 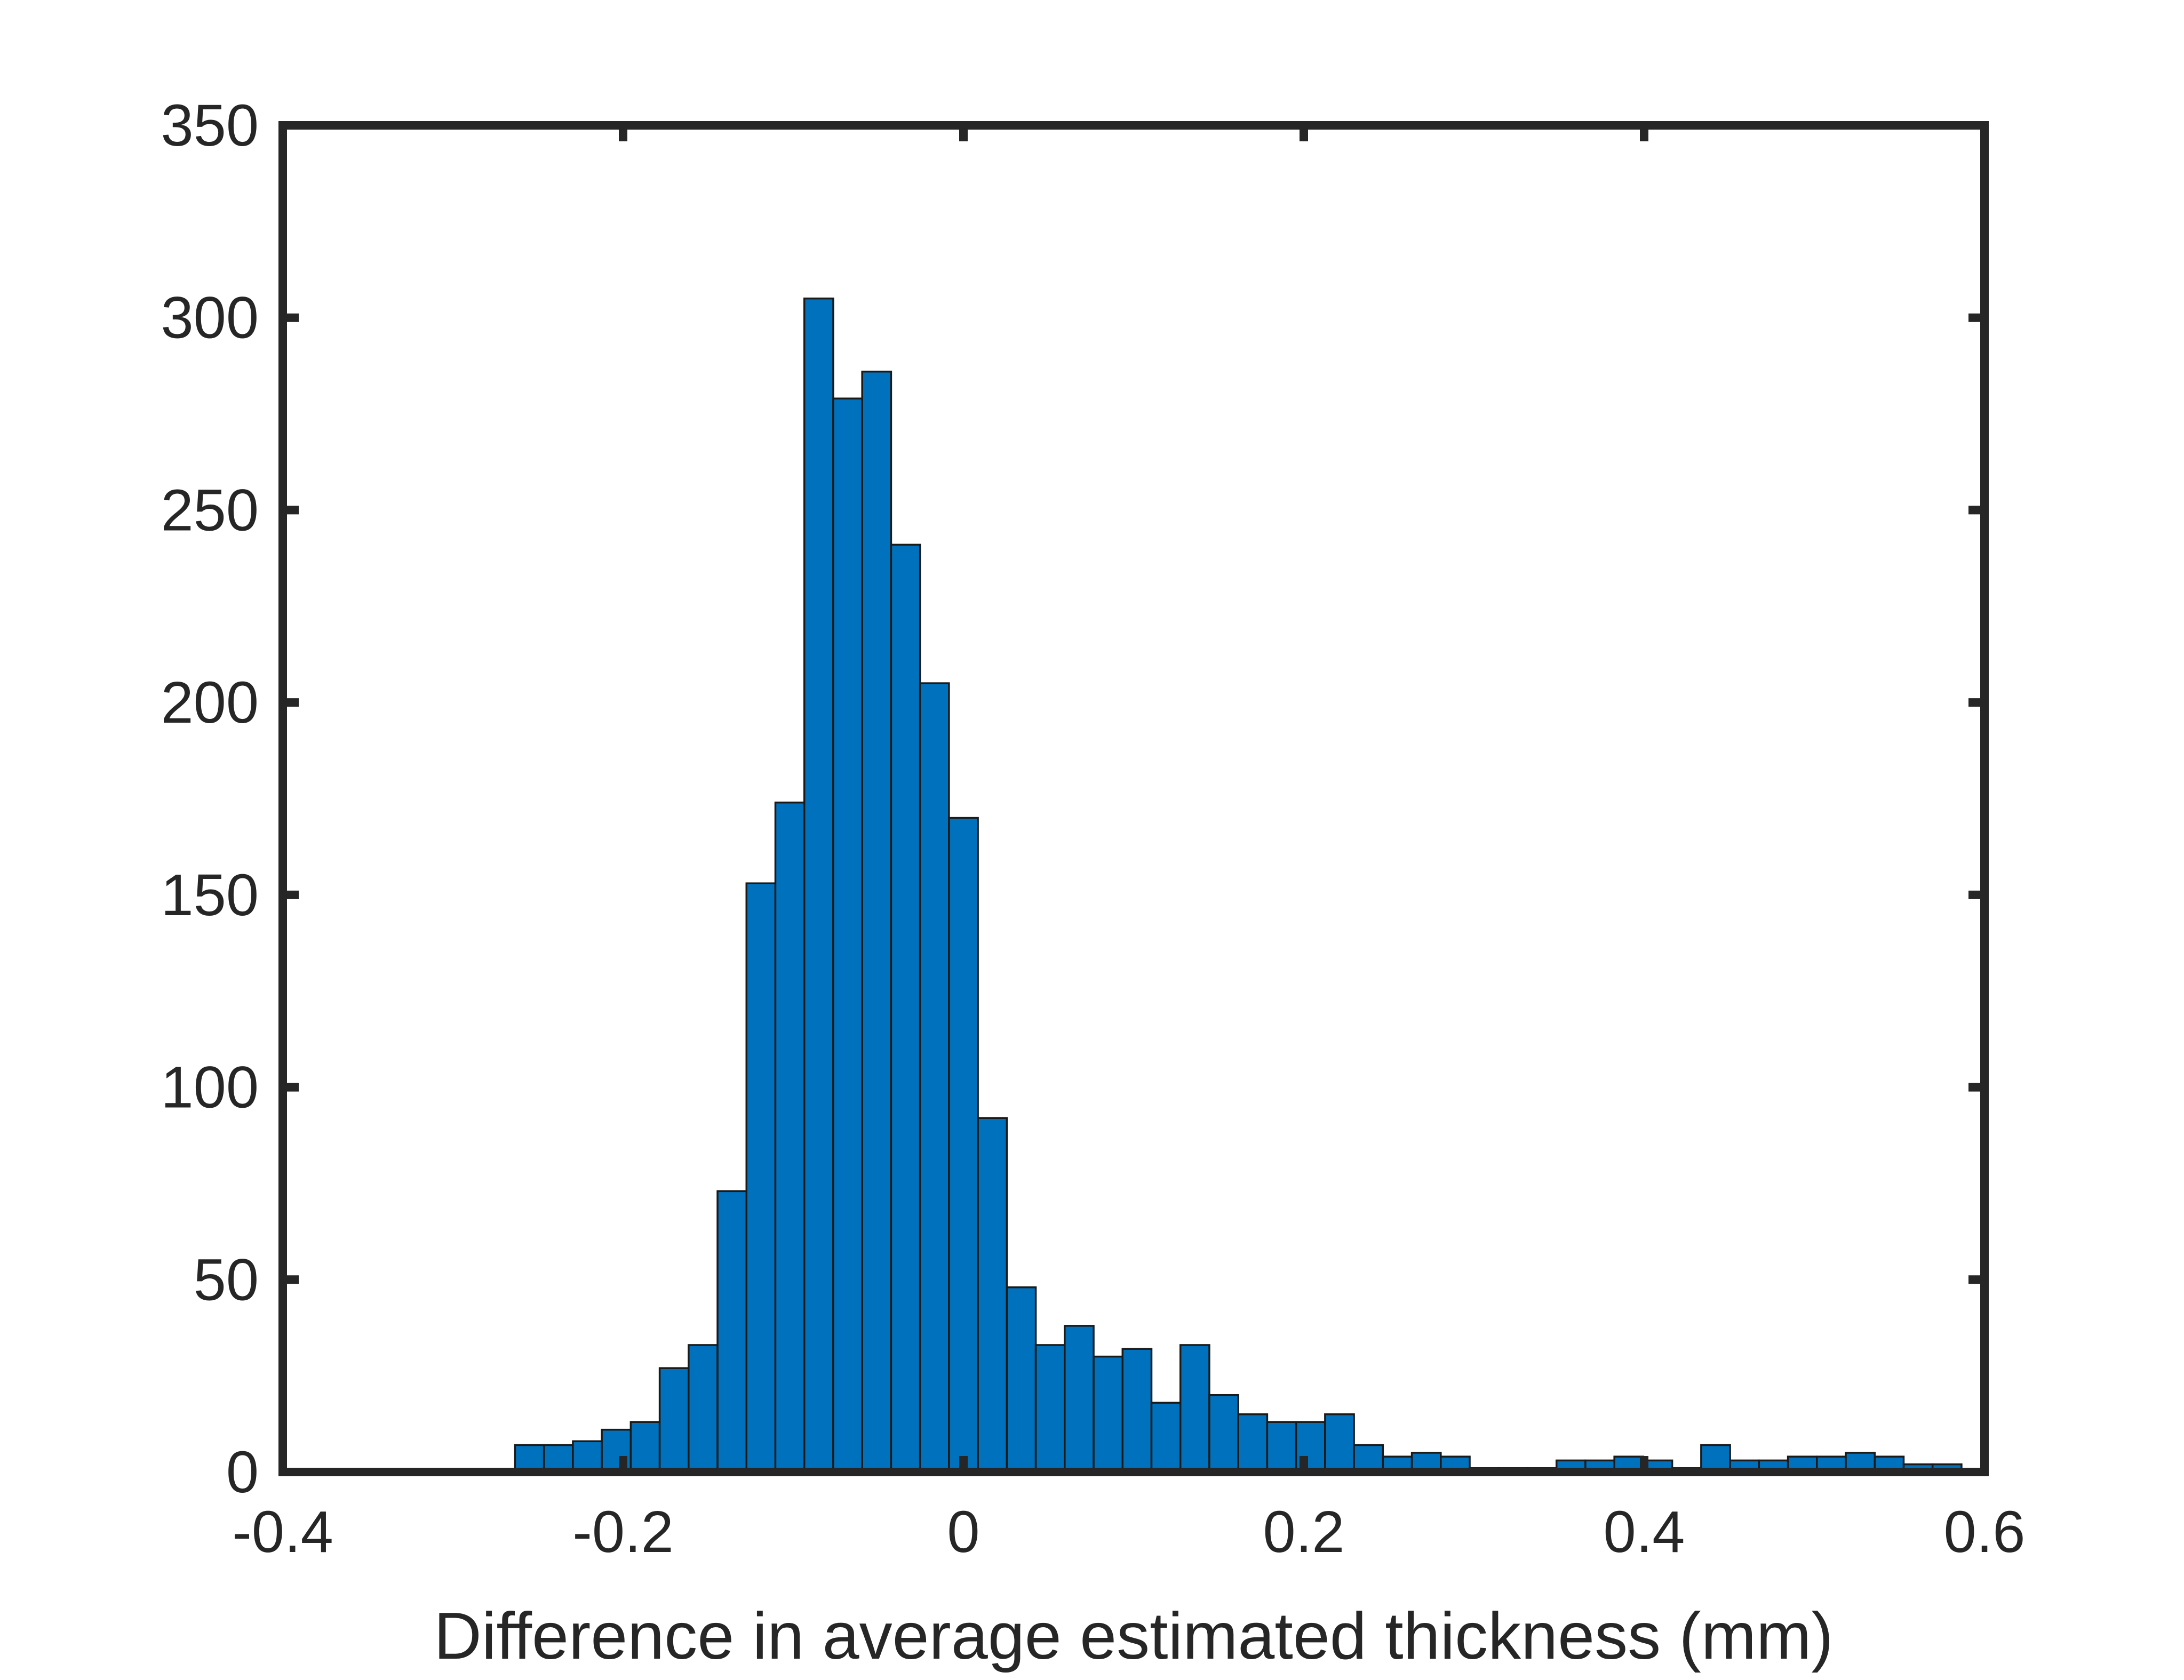 What do you see at coordinates (210, 1088) in the screenshot?
I see `y-tick-label: 100` at bounding box center [210, 1088].